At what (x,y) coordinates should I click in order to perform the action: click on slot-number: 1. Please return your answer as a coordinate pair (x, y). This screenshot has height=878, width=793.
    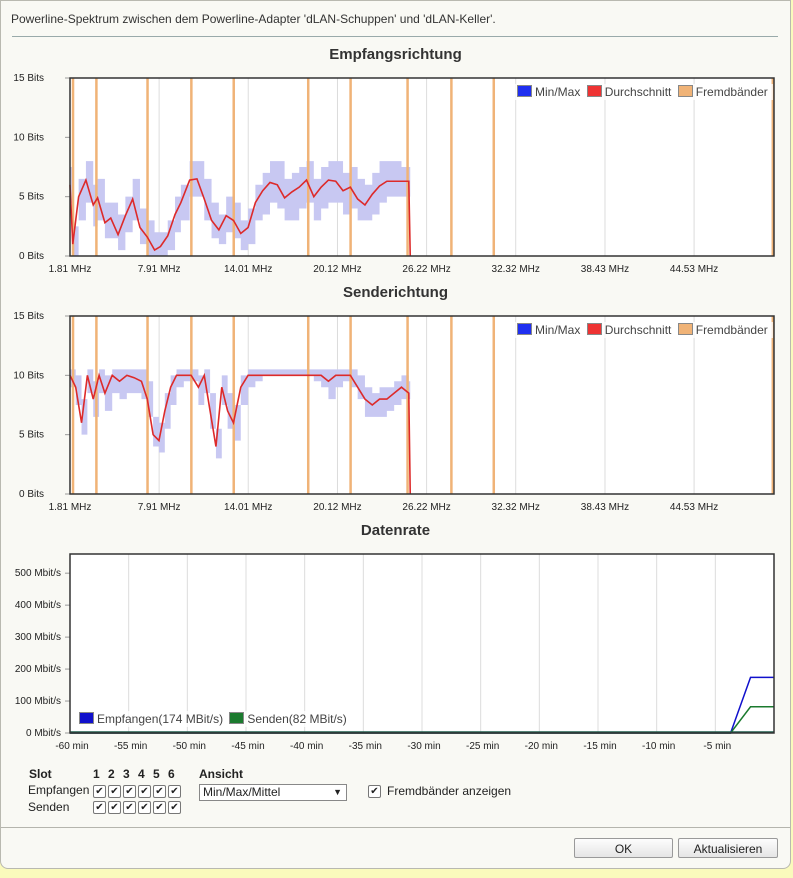
    Looking at the image, I should click on (96, 774).